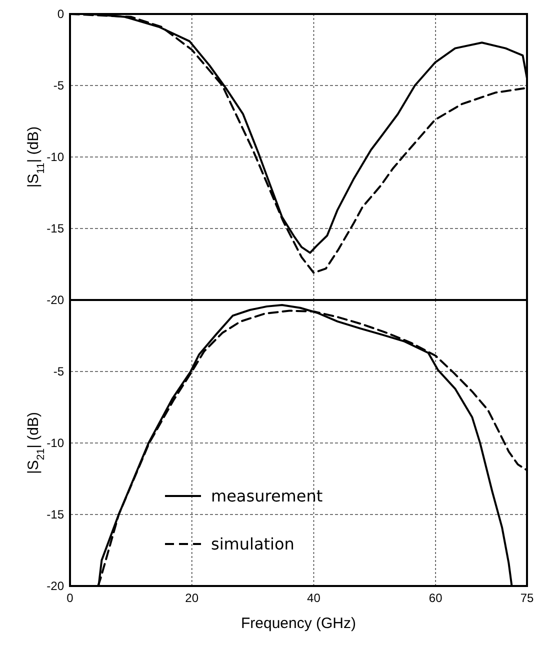  What do you see at coordinates (435, 598) in the screenshot?
I see `x-tick-label: 60` at bounding box center [435, 598].